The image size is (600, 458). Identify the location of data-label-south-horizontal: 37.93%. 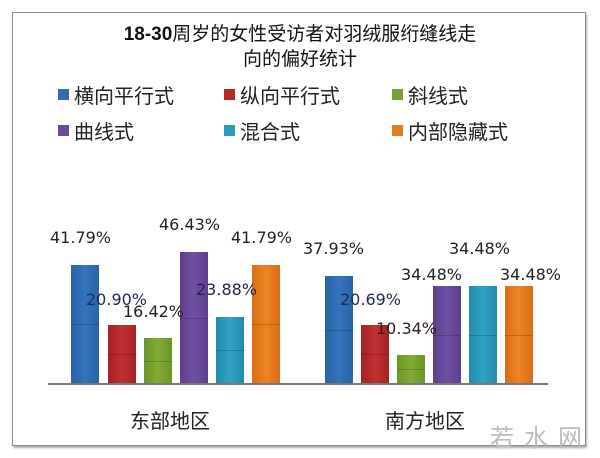
(334, 248).